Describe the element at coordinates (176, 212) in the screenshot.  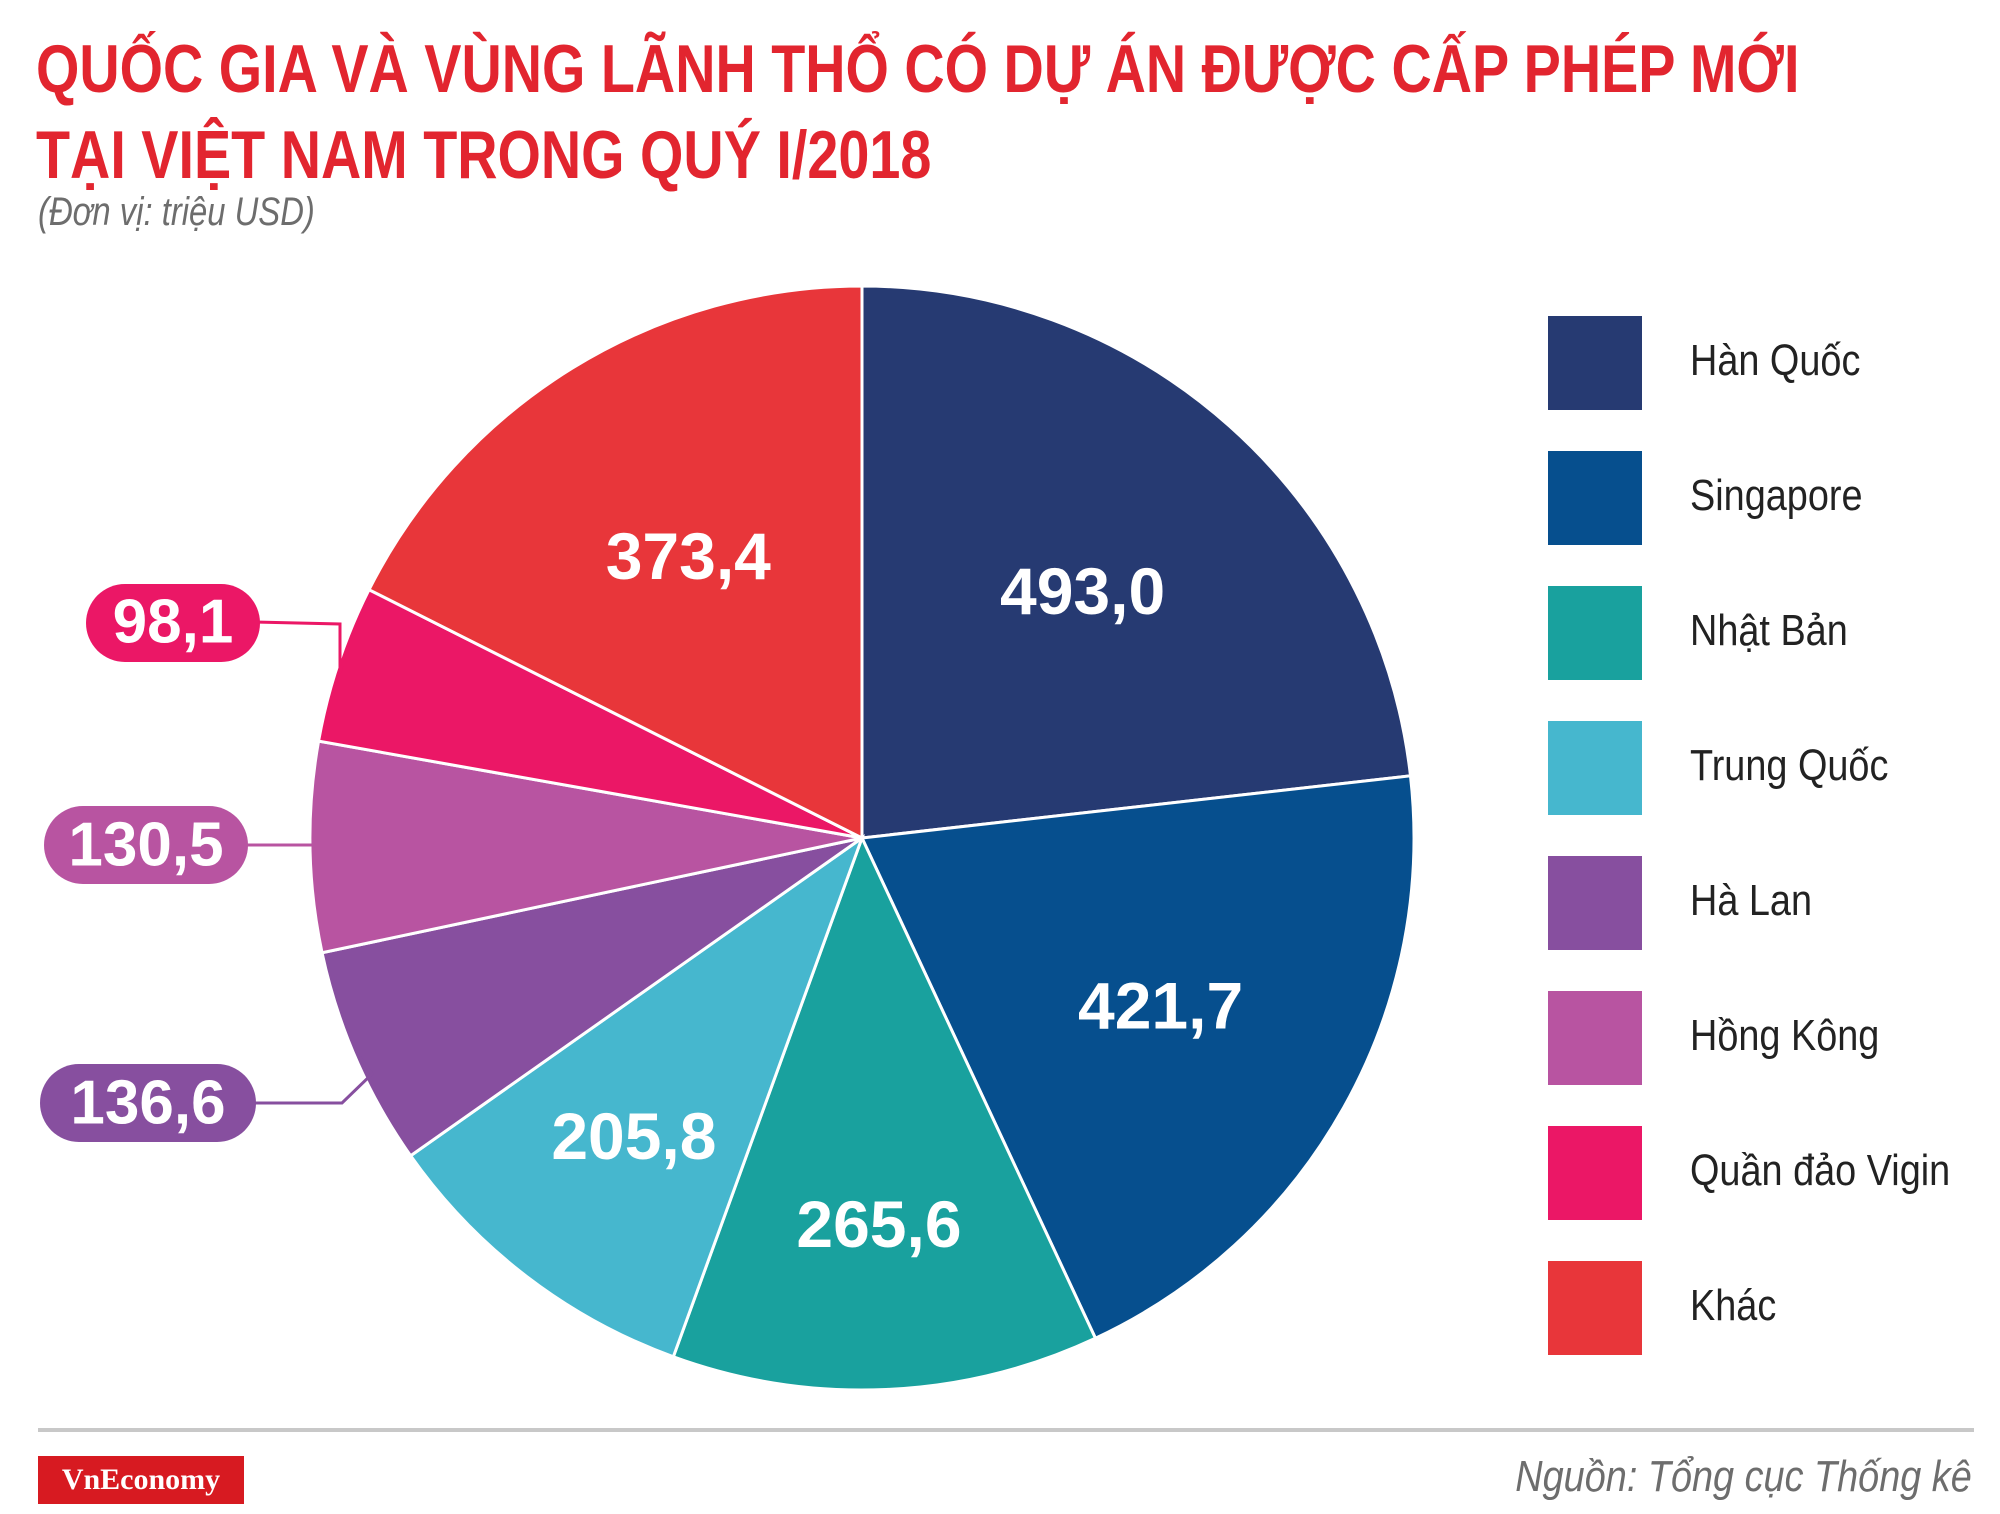
I see `unit-label: (Đơn vị: triệu USD)` at that location.